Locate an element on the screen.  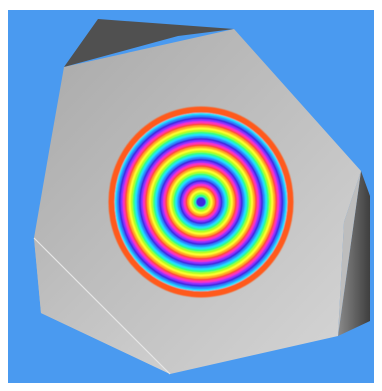
shadow-facet-right is located at coordinates (354, 253).